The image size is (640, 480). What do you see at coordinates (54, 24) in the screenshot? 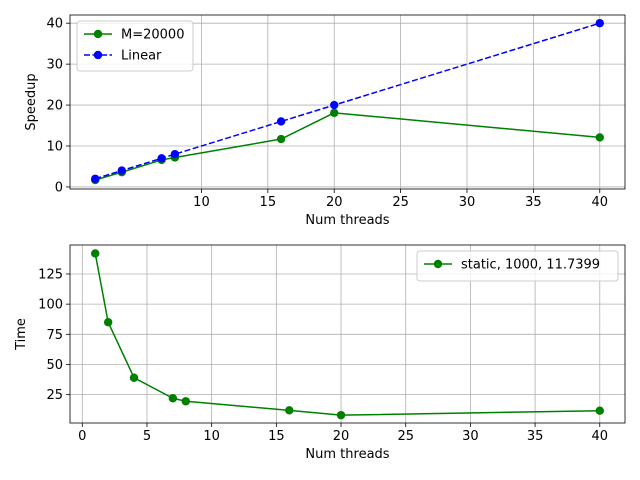
I see `y-tick-label: 40` at bounding box center [54, 24].